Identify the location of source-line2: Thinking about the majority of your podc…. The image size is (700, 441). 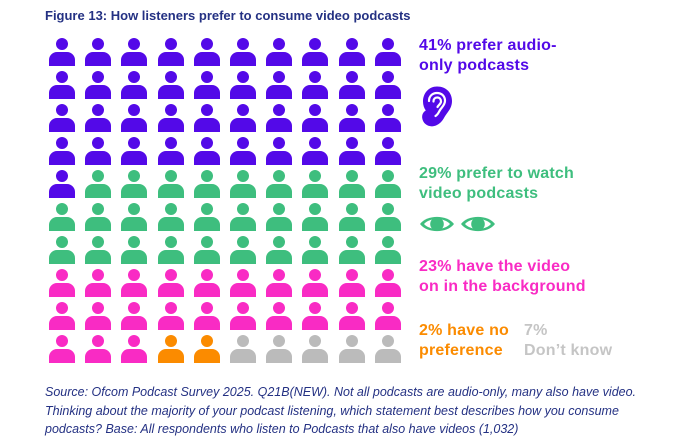
(332, 410).